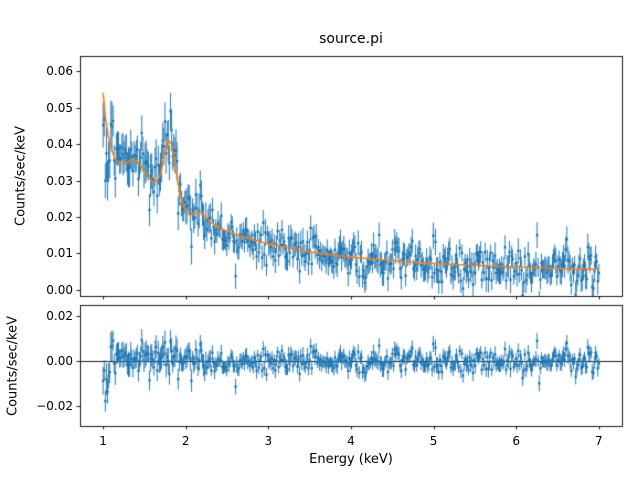  Describe the element at coordinates (351, 39) in the screenshot. I see `chart-title: source.pi` at that location.